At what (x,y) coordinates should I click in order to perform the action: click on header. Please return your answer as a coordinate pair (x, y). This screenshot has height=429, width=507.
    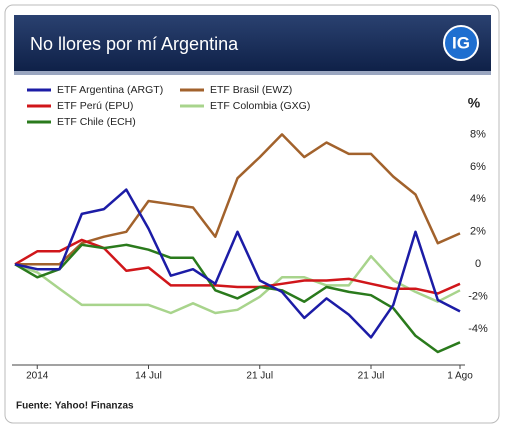
    Looking at the image, I should click on (252, 43).